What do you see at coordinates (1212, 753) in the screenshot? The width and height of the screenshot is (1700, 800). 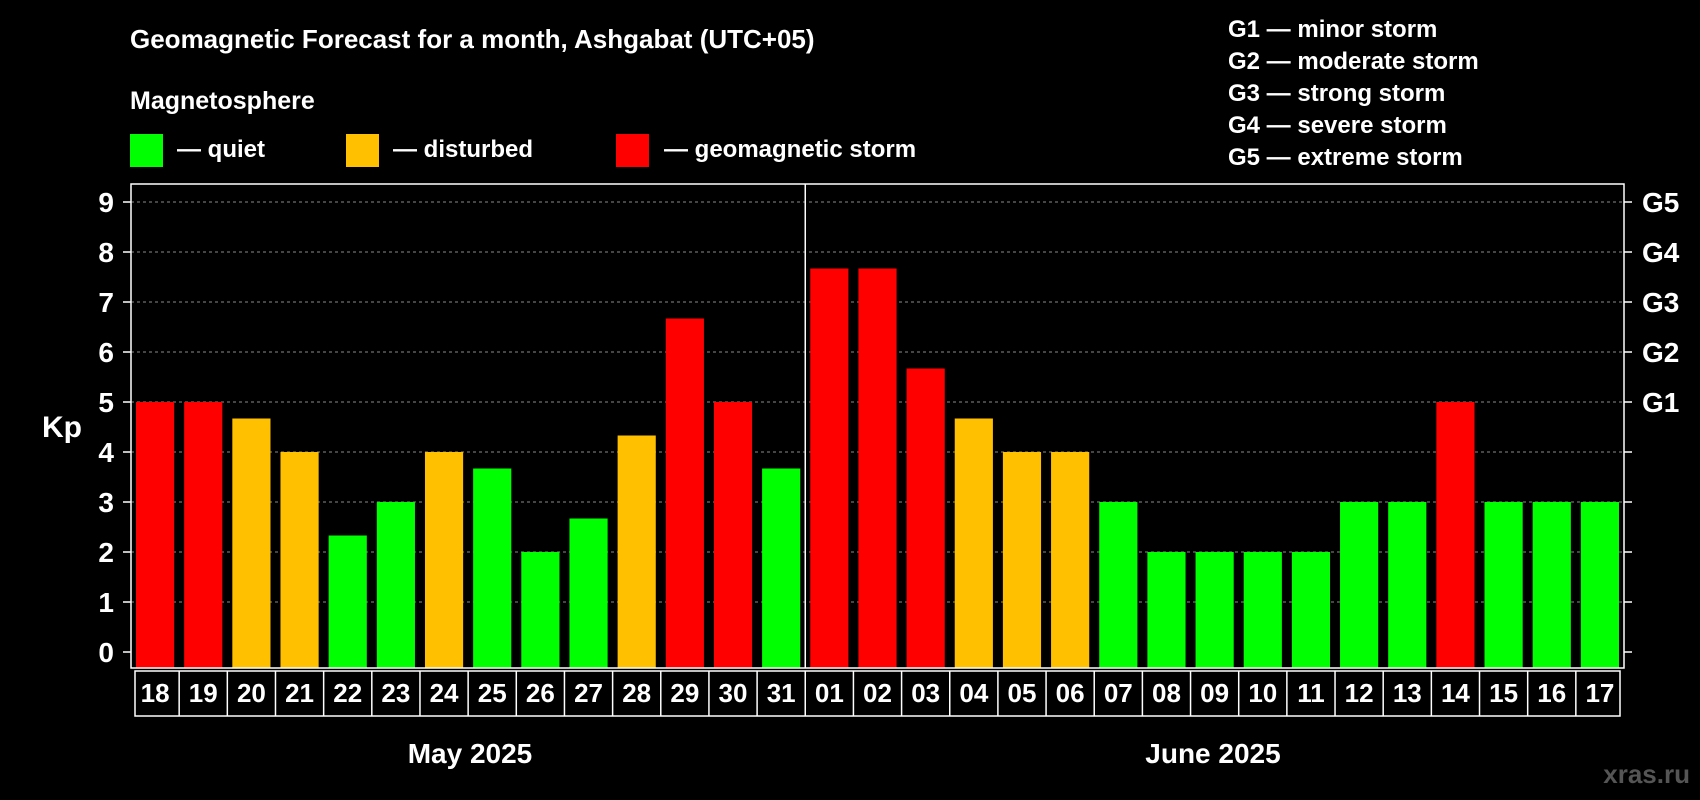 I see `month-label-june: June 2025` at bounding box center [1212, 753].